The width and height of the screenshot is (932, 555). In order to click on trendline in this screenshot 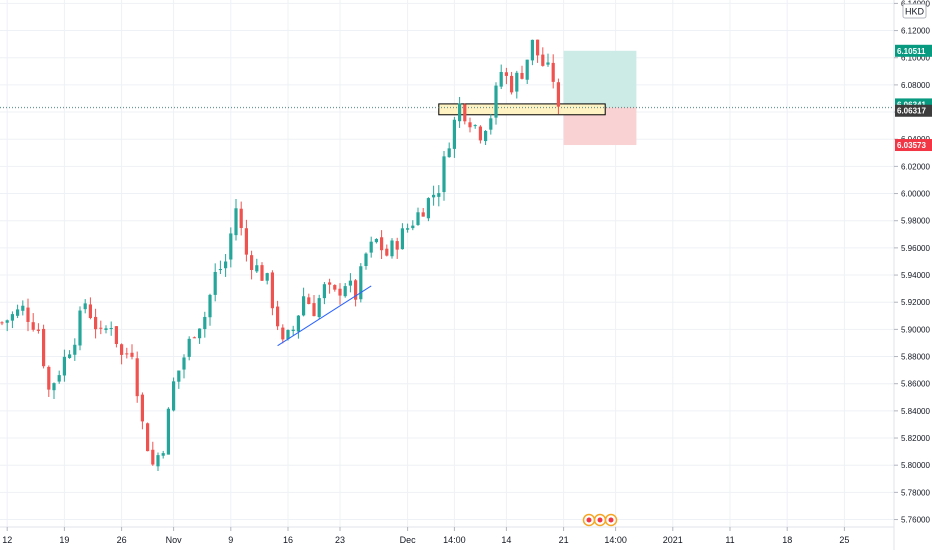, I will do `click(324, 316)`.